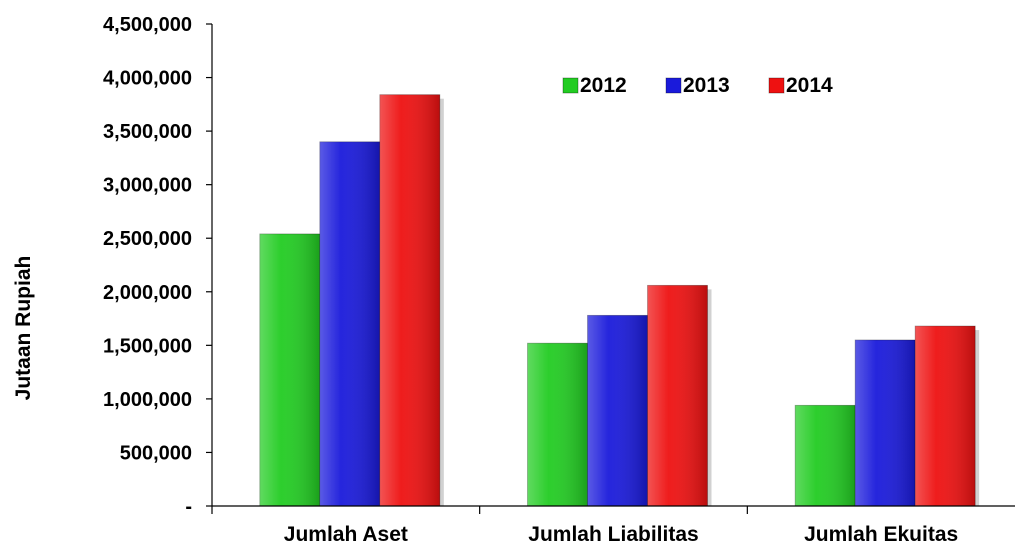 This screenshot has height=547, width=1015. I want to click on y-tick-label: -, so click(188, 507).